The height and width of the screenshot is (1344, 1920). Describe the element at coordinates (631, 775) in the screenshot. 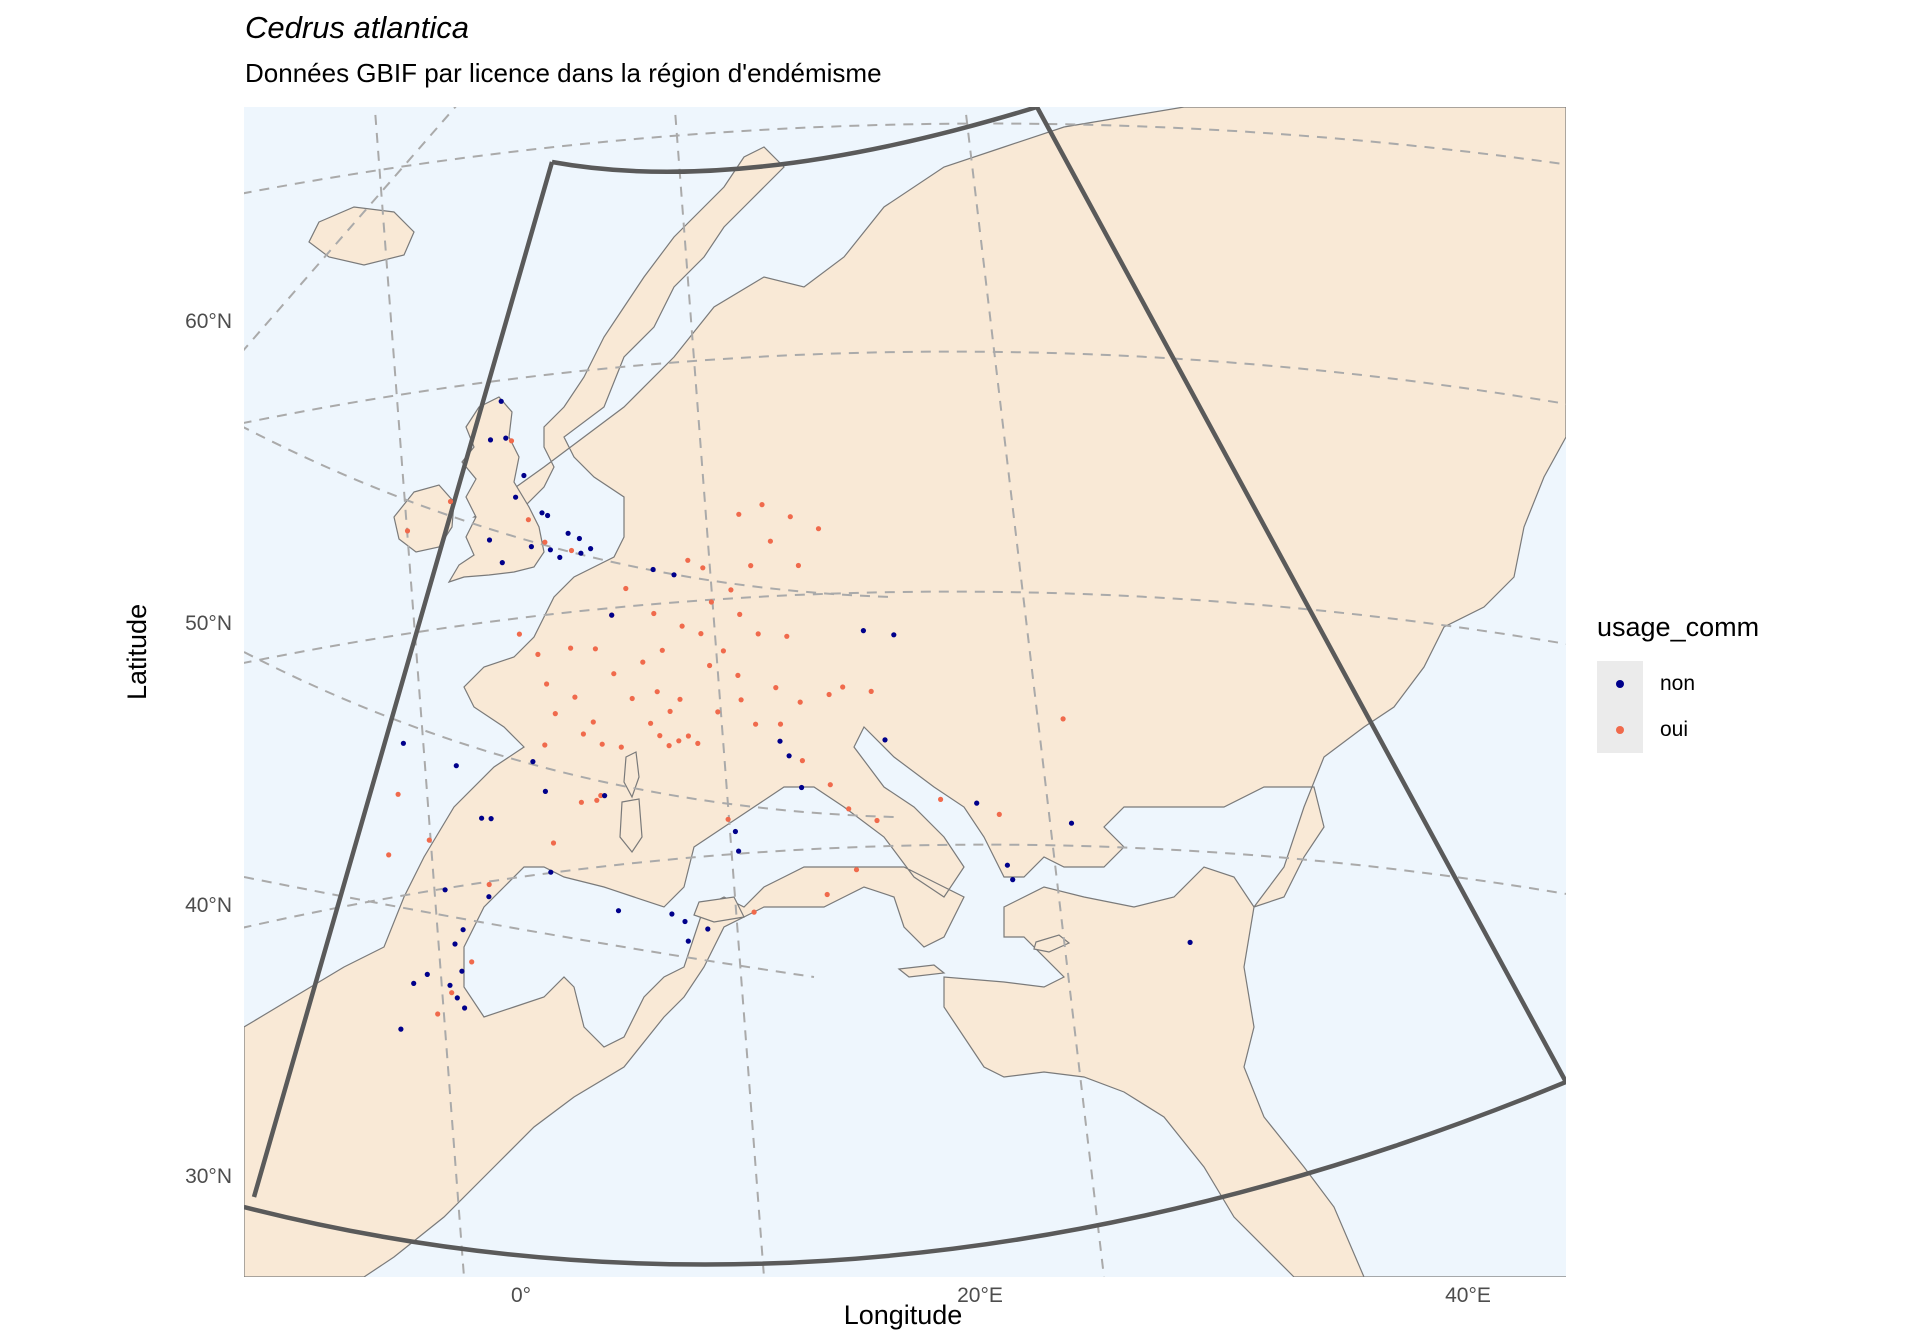

I see `land-corsica` at that location.